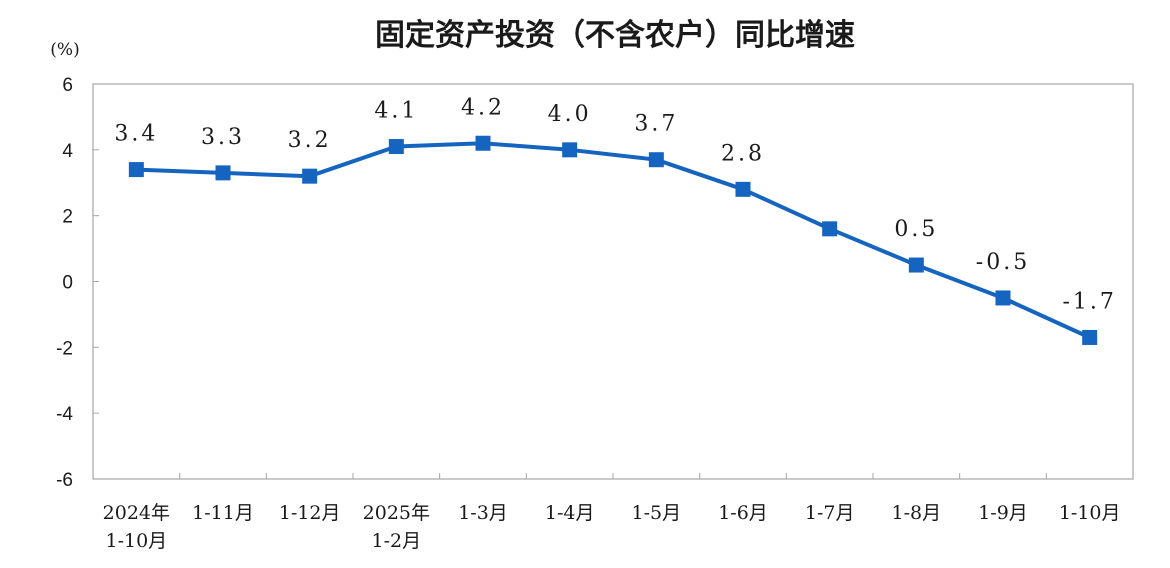  What do you see at coordinates (77, 283) in the screenshot?
I see `y-axis: 6 4 2 0 -2 -4 -6` at bounding box center [77, 283].